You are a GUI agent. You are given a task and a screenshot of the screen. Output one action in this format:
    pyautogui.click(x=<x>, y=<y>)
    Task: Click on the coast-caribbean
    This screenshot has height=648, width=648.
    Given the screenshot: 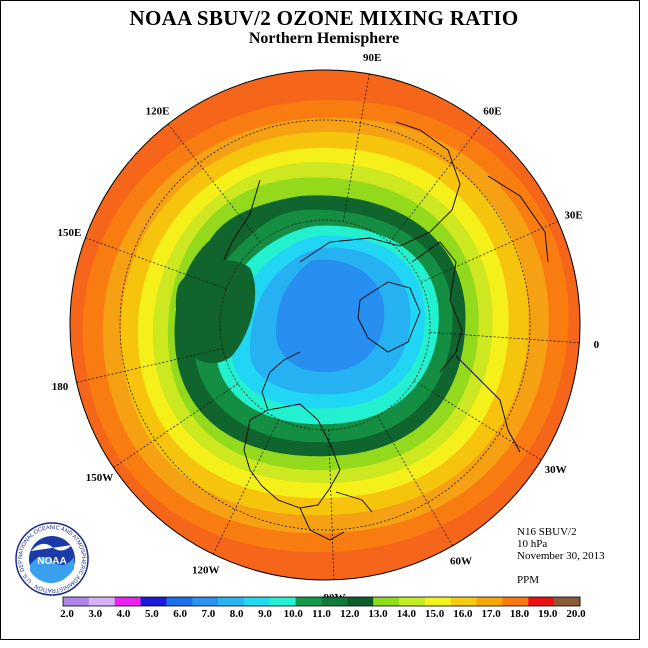 What is the action you would take?
    pyautogui.click(x=354, y=502)
    